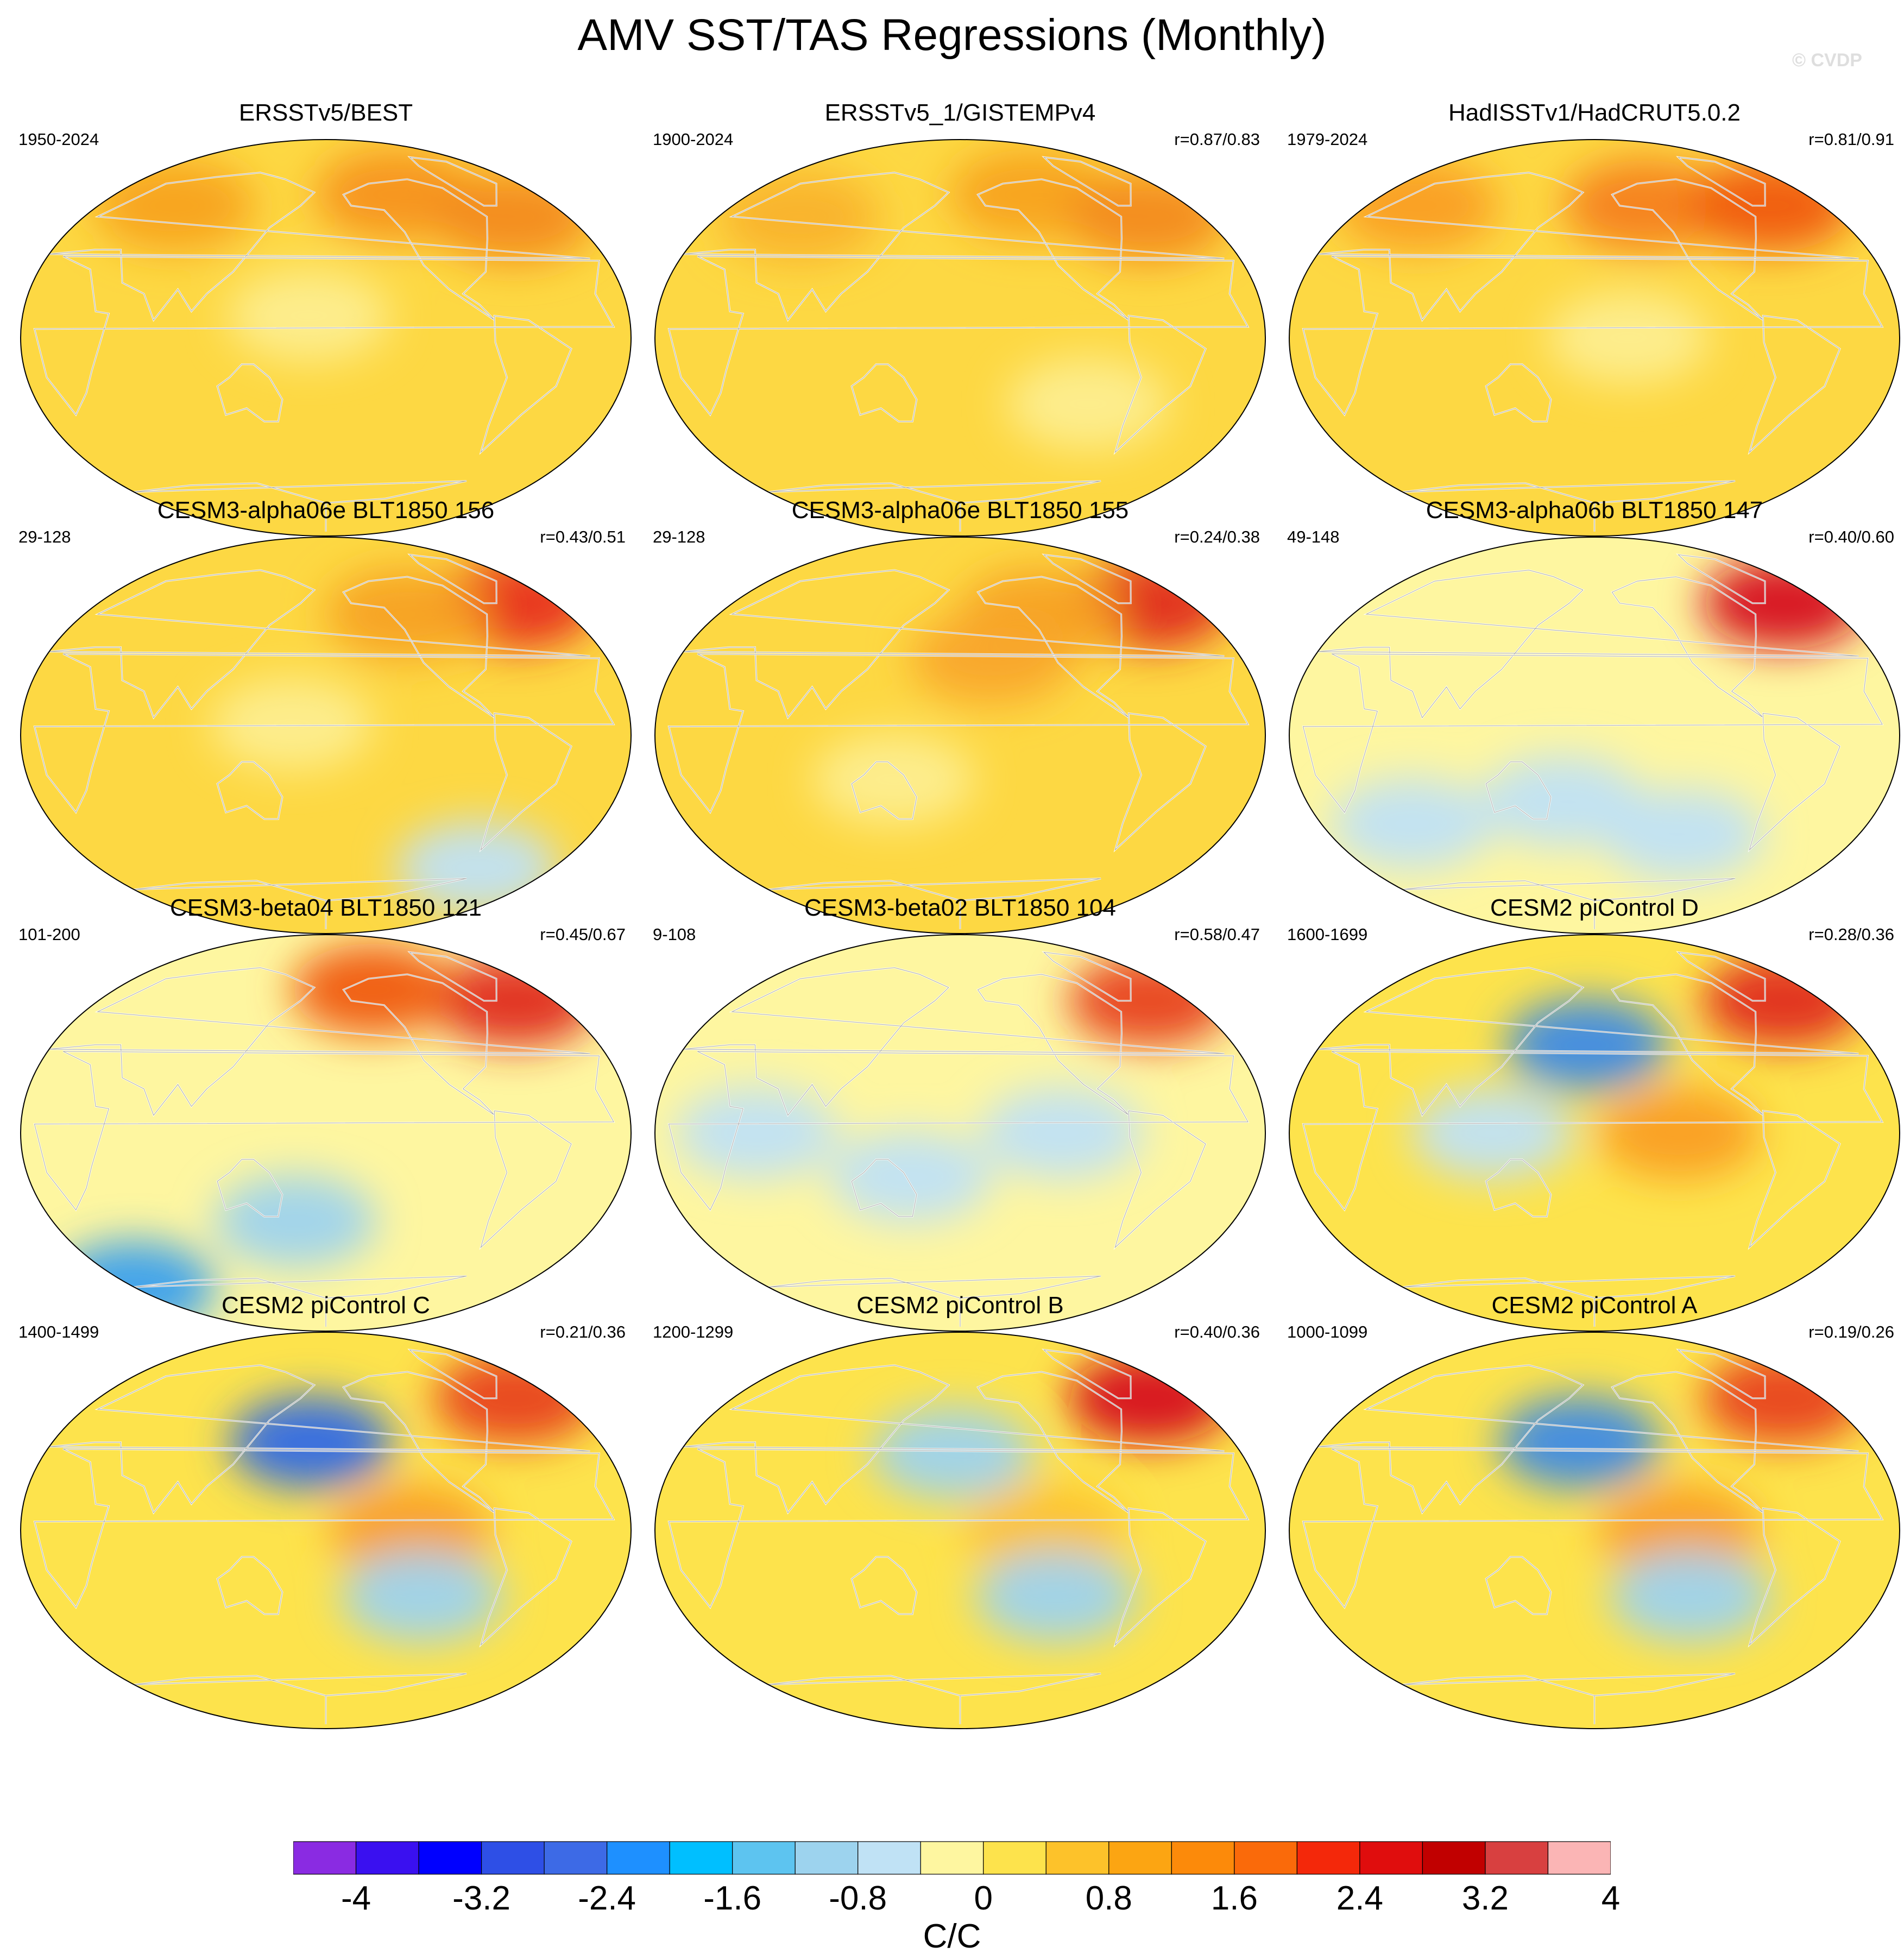 This screenshot has width=1904, height=1960. What do you see at coordinates (693, 139) in the screenshot?
I see `panel-years: 1900-2024` at bounding box center [693, 139].